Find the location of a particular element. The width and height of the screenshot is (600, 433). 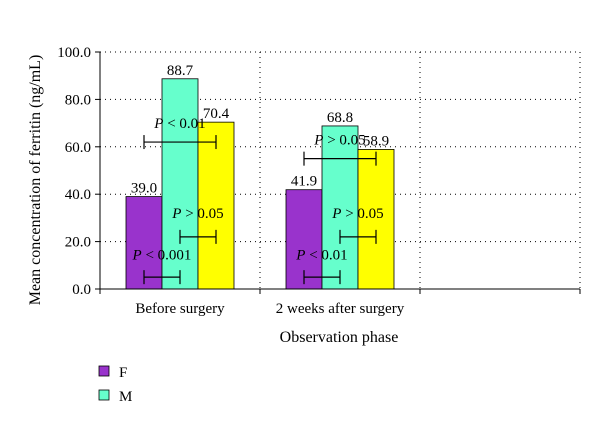

p-value-annotation: P < 0.001 is located at coordinates (162, 266).